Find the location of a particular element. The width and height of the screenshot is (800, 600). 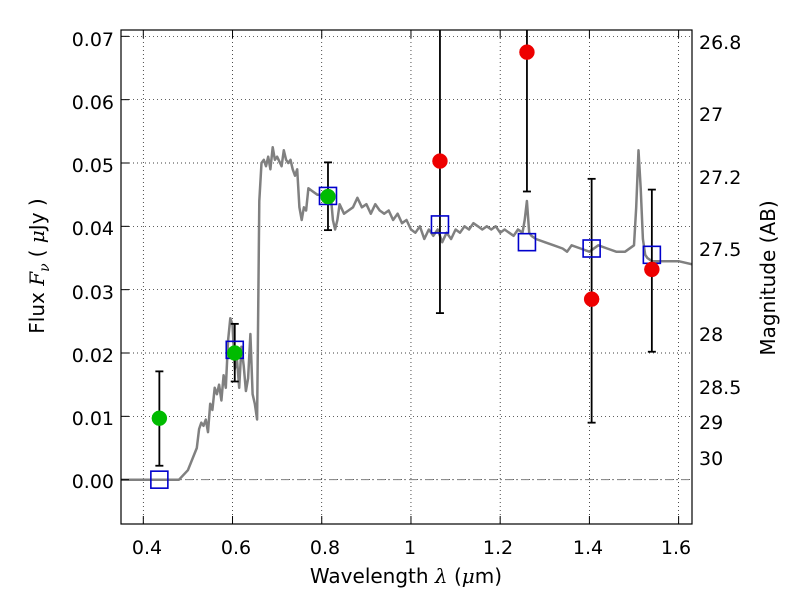

x-tick-label: 1.6 is located at coordinates (676, 548).